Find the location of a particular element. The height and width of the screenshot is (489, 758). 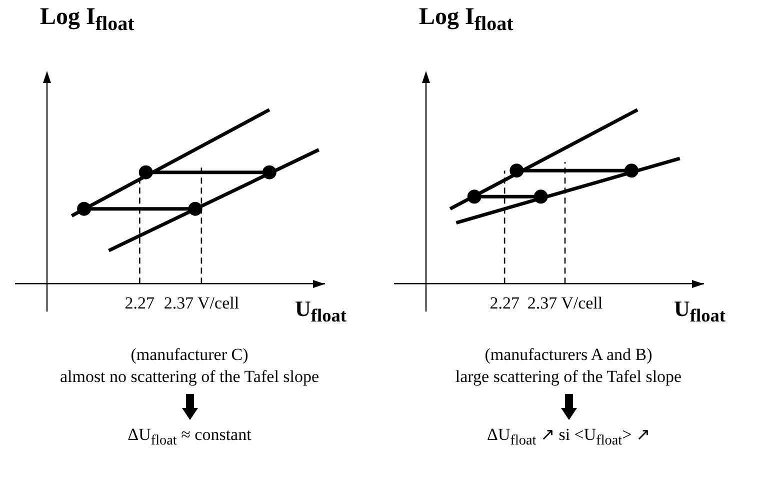

text: (manufacturers A and B) is located at coordinates (569, 355).